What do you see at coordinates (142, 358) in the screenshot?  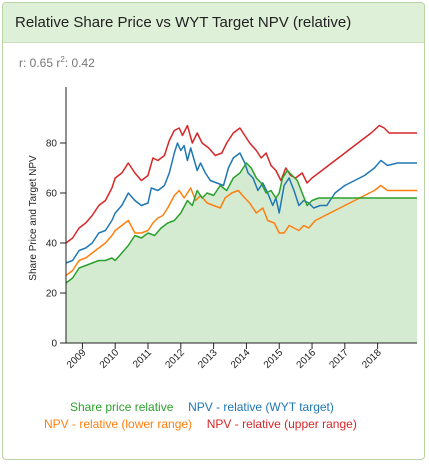 I see `x-tick-label-2011: 2011` at bounding box center [142, 358].